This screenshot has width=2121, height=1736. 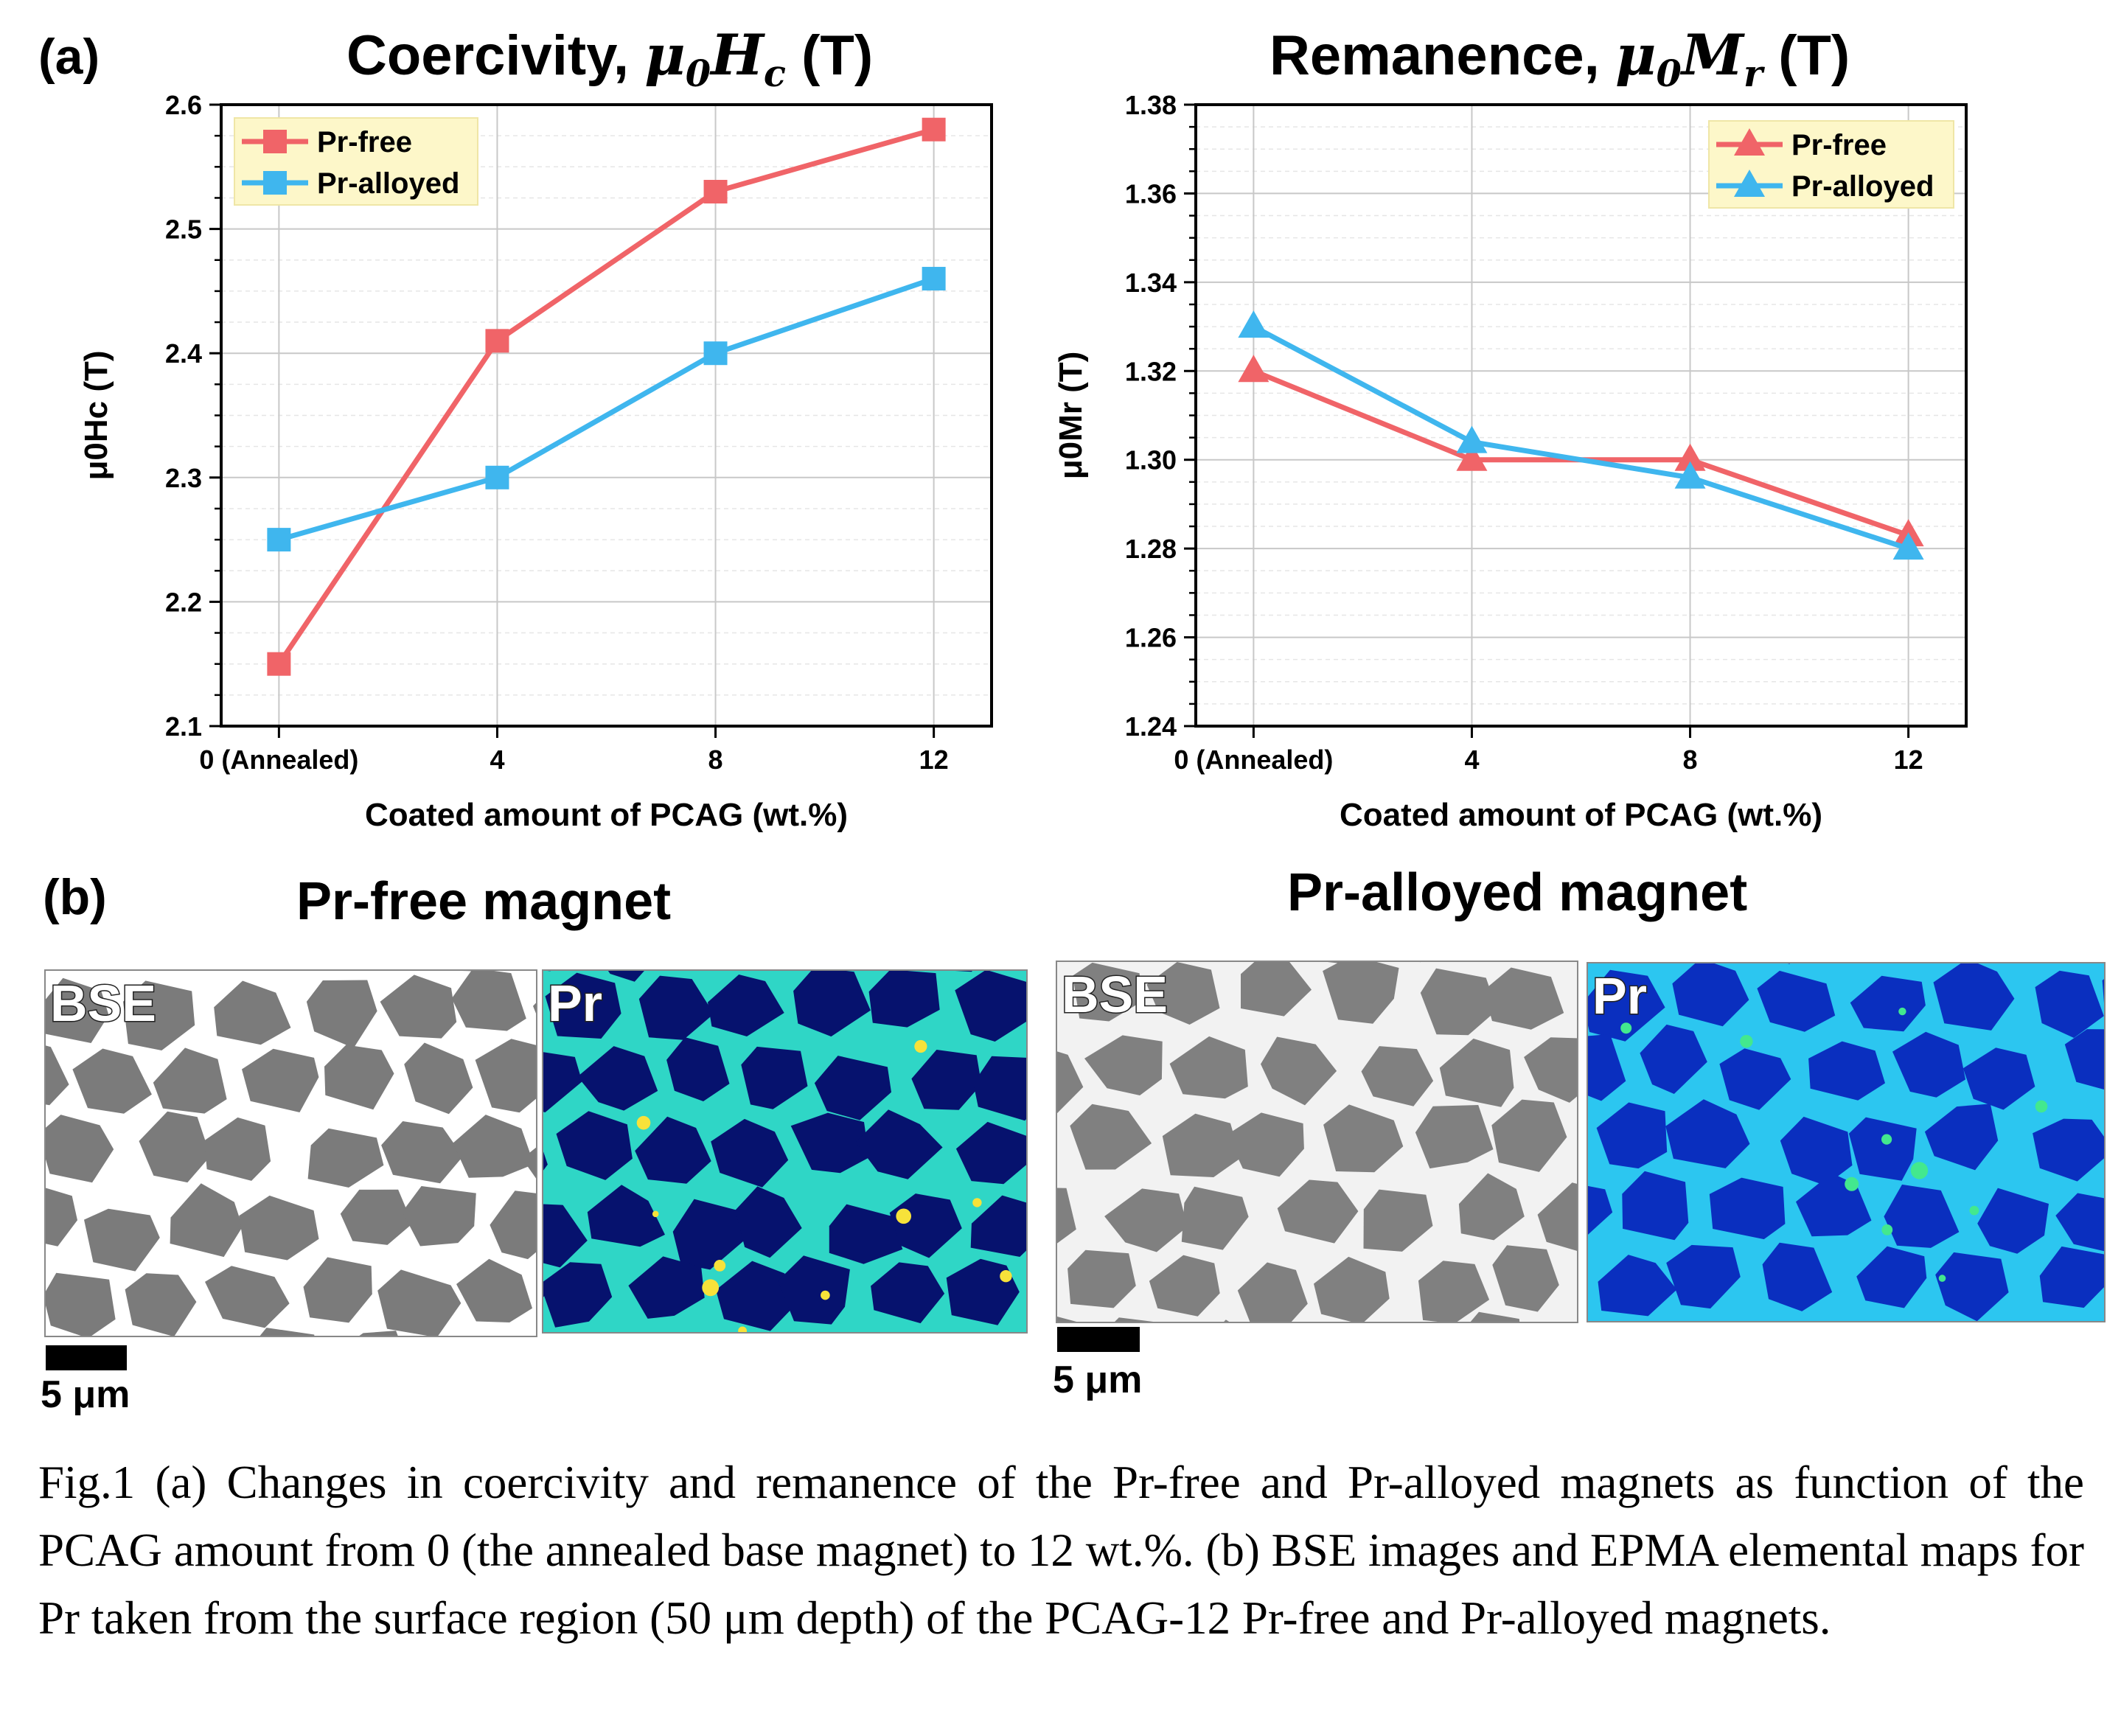 What do you see at coordinates (1580, 437) in the screenshot?
I see `series-line-pr-alloyed` at bounding box center [1580, 437].